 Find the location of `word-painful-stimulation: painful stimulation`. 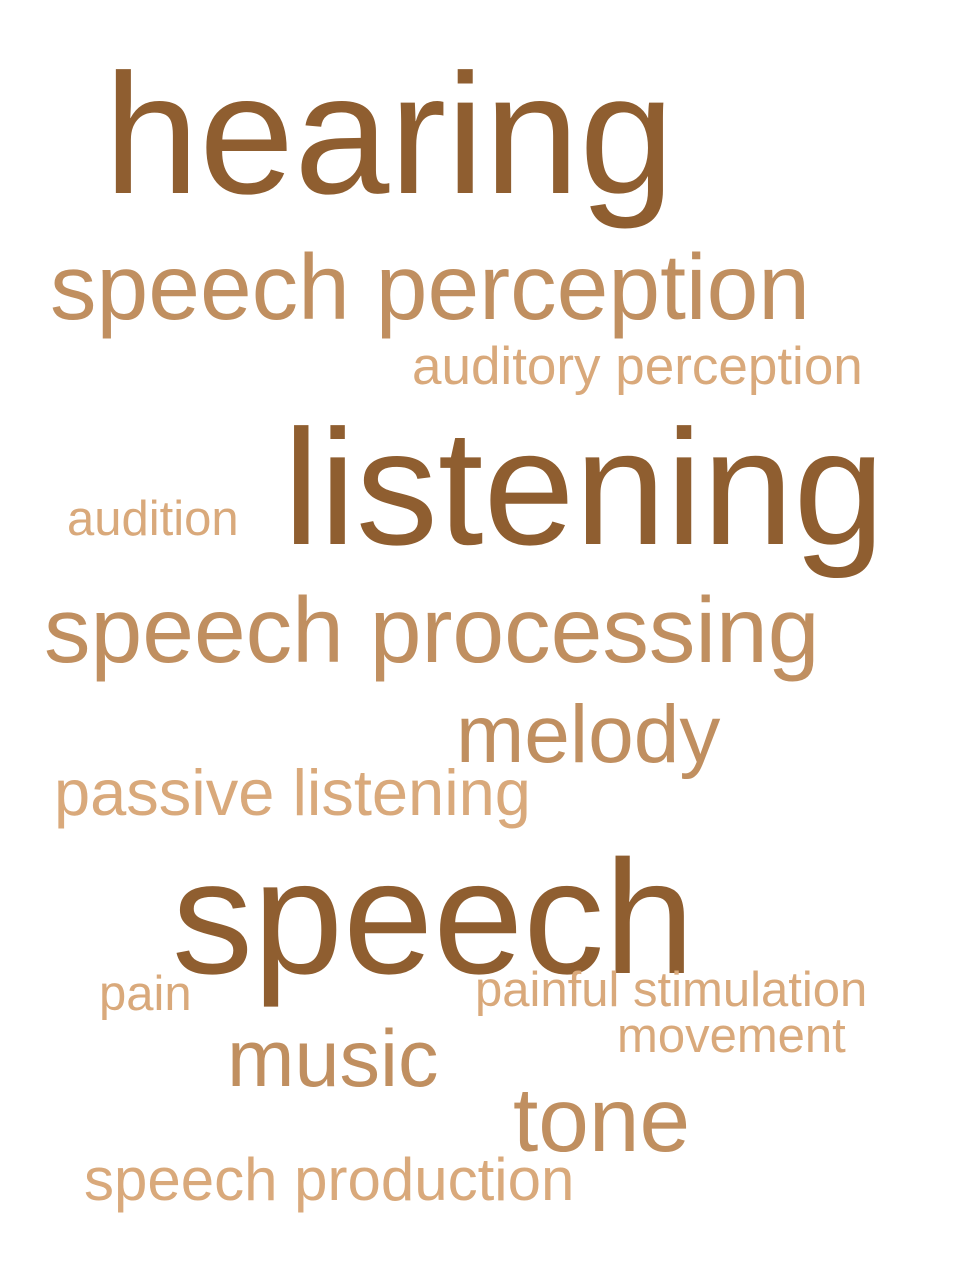

word-painful-stimulation: painful stimulation is located at coordinates (671, 990).